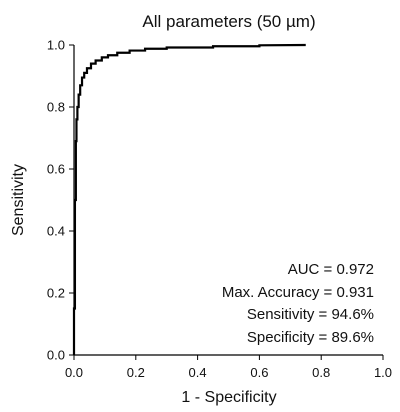 This screenshot has width=400, height=412. I want to click on y-tick-label: 0.6, so click(56, 169).